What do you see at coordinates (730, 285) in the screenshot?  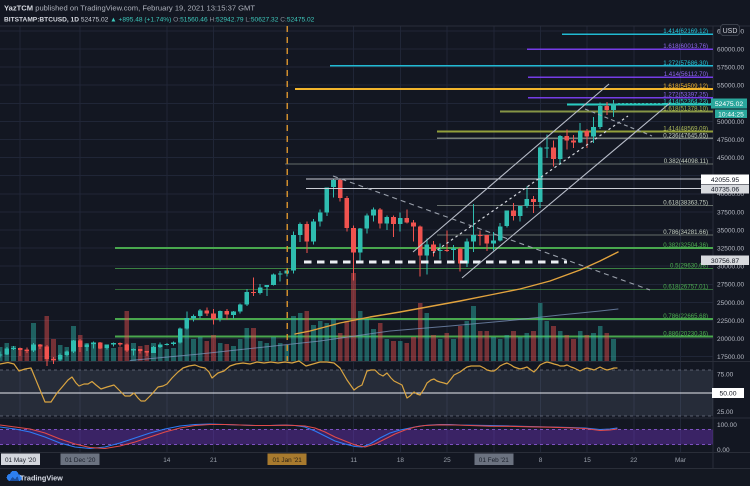 I see `svg-text: 27500.00` at bounding box center [730, 285].